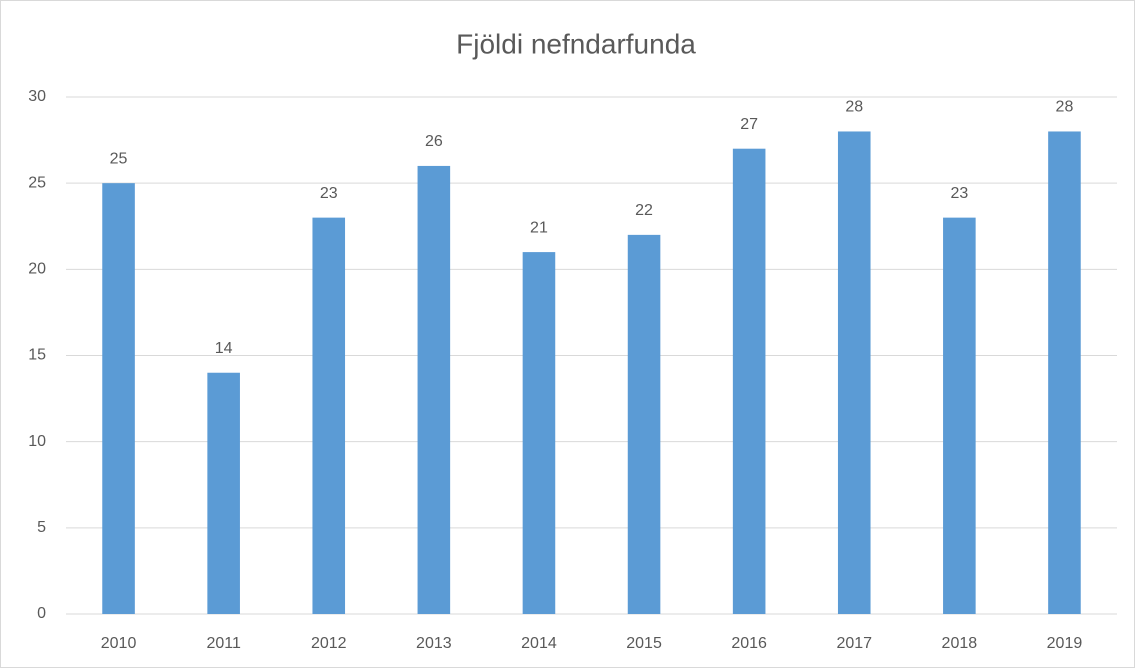  I want to click on x-tick-label: 2019, so click(1065, 643).